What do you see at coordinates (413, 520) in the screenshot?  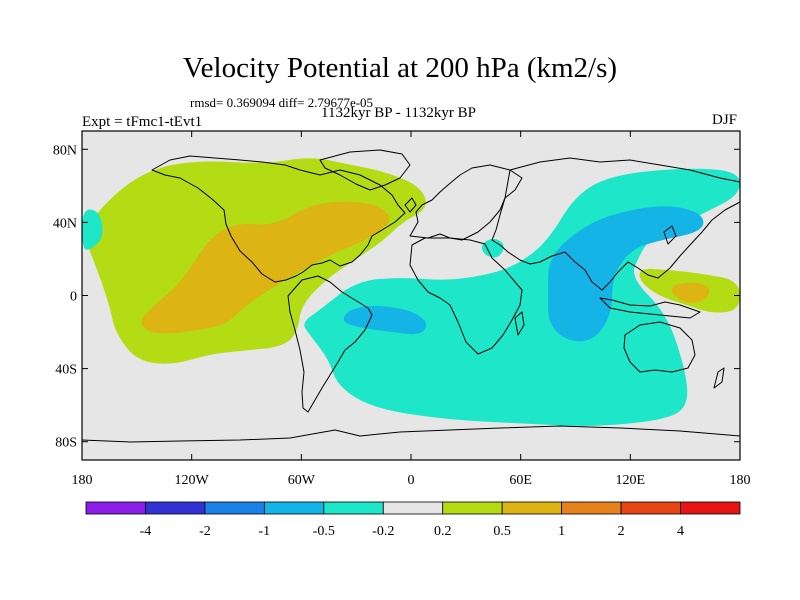 I see `colorbar: -4 -2 -1 -0.5 -0.2 0.2 0.5 1 2 4` at bounding box center [413, 520].